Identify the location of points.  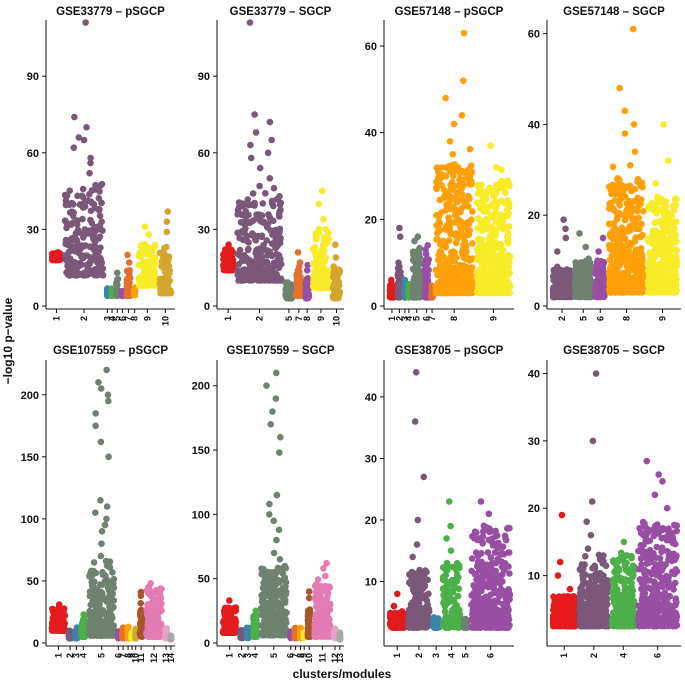
(450, 165).